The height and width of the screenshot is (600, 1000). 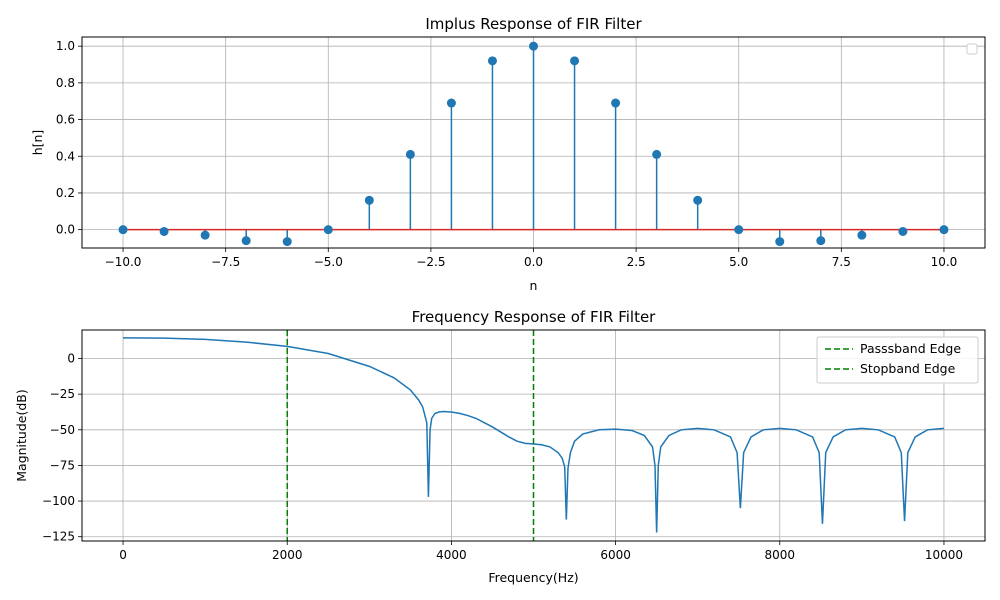 What do you see at coordinates (451, 555) in the screenshot?
I see `x-tick-label: 4000` at bounding box center [451, 555].